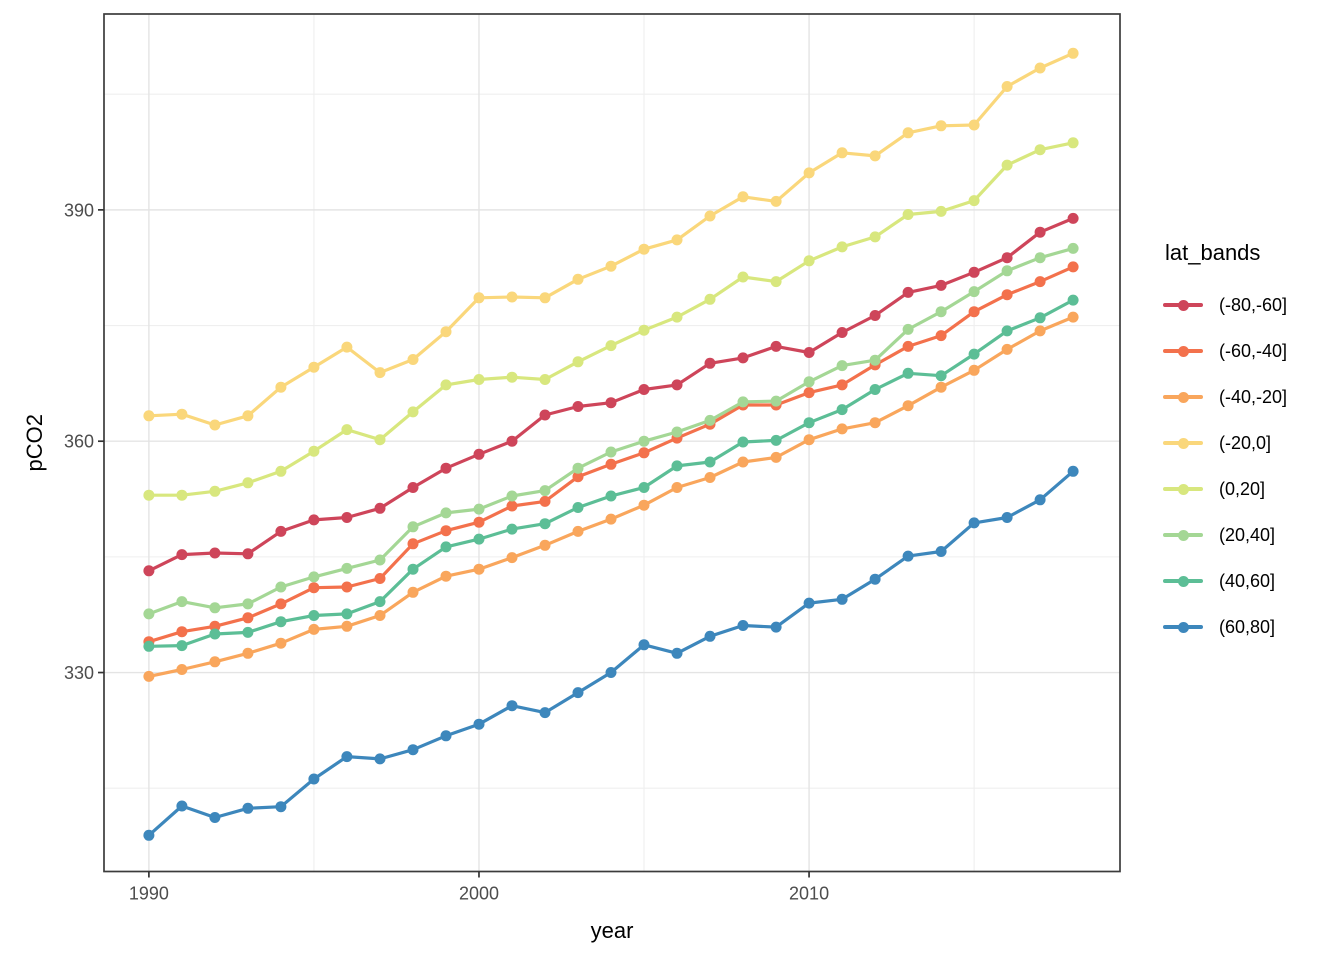  I want to click on legend-title: lat_bands, so click(1213, 252).